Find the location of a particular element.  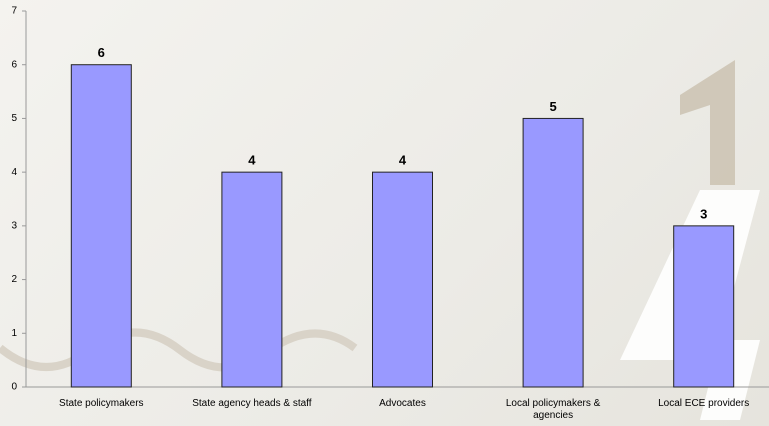

y-tick-label: 2 is located at coordinates (14, 279).